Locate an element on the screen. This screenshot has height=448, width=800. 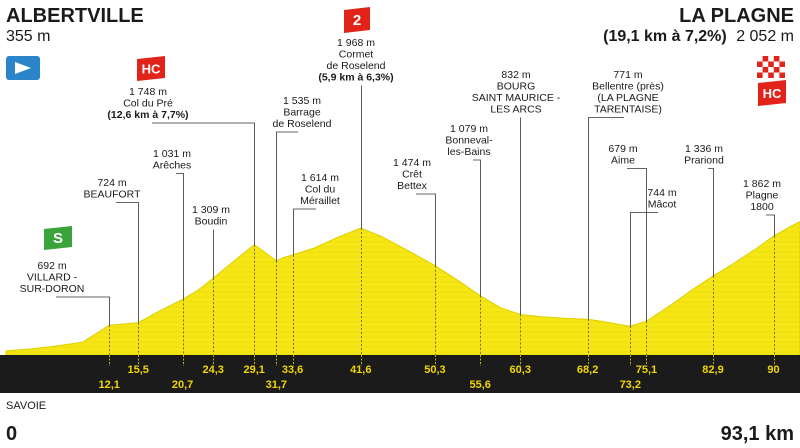
waypoint-label-line: Crêt is located at coordinates (412, 175).